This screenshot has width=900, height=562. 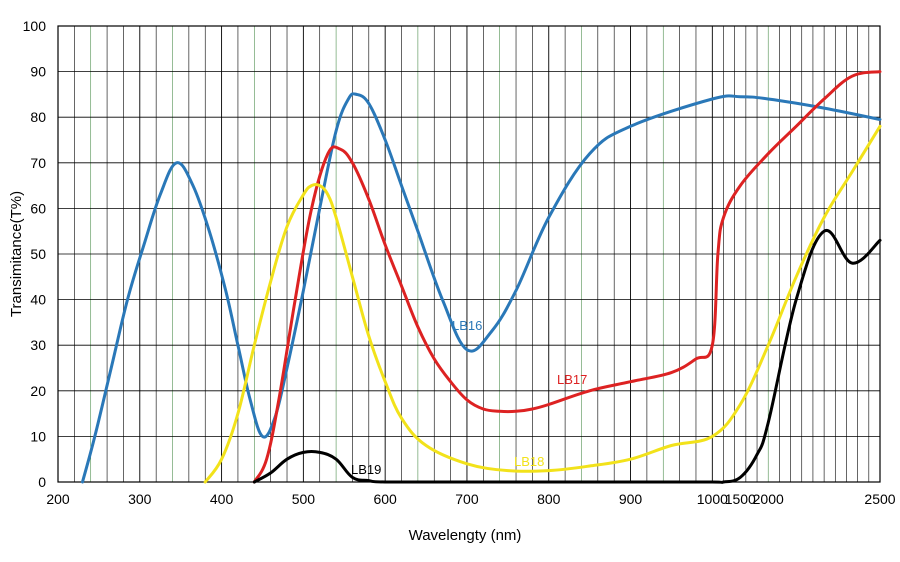 I want to click on y-tick-label: 30, so click(x=38, y=345).